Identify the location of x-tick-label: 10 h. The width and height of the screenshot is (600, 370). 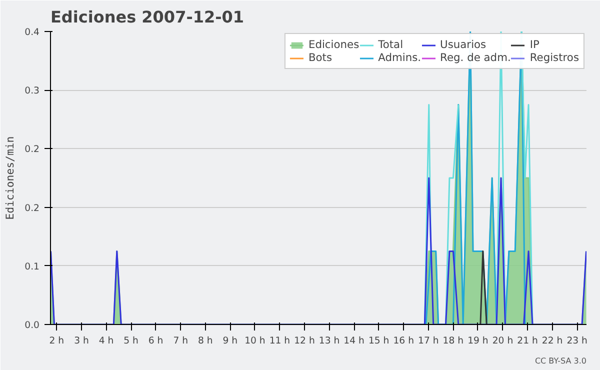
(255, 341).